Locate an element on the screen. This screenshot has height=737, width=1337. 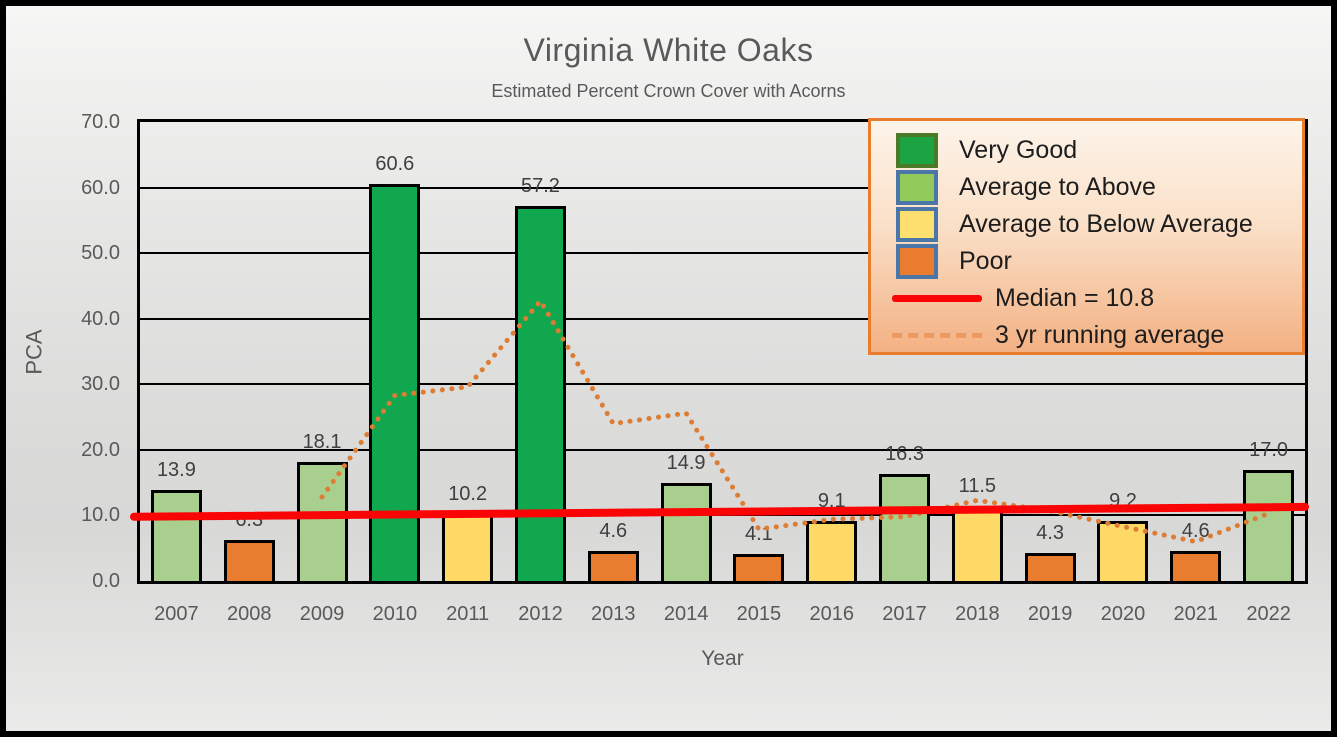
x-tick-label-2010: 2010 is located at coordinates (395, 614).